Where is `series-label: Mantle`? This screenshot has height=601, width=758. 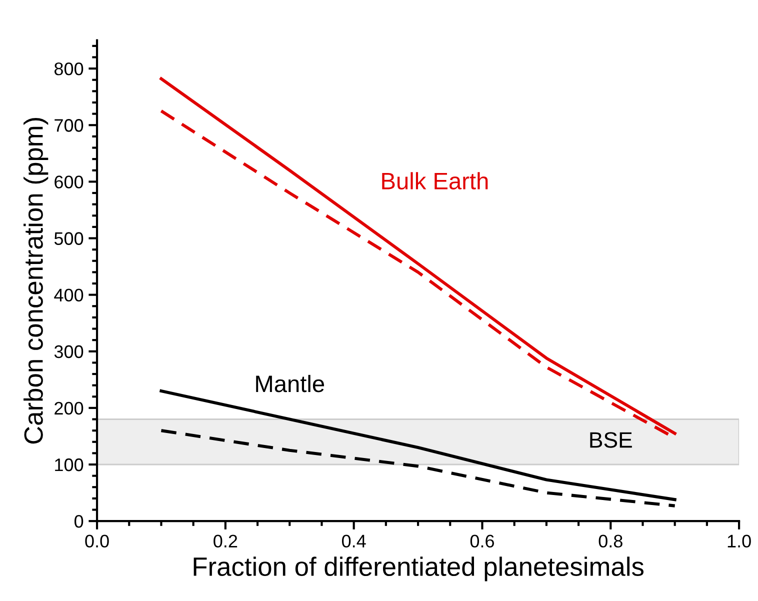
series-label: Mantle is located at coordinates (290, 383).